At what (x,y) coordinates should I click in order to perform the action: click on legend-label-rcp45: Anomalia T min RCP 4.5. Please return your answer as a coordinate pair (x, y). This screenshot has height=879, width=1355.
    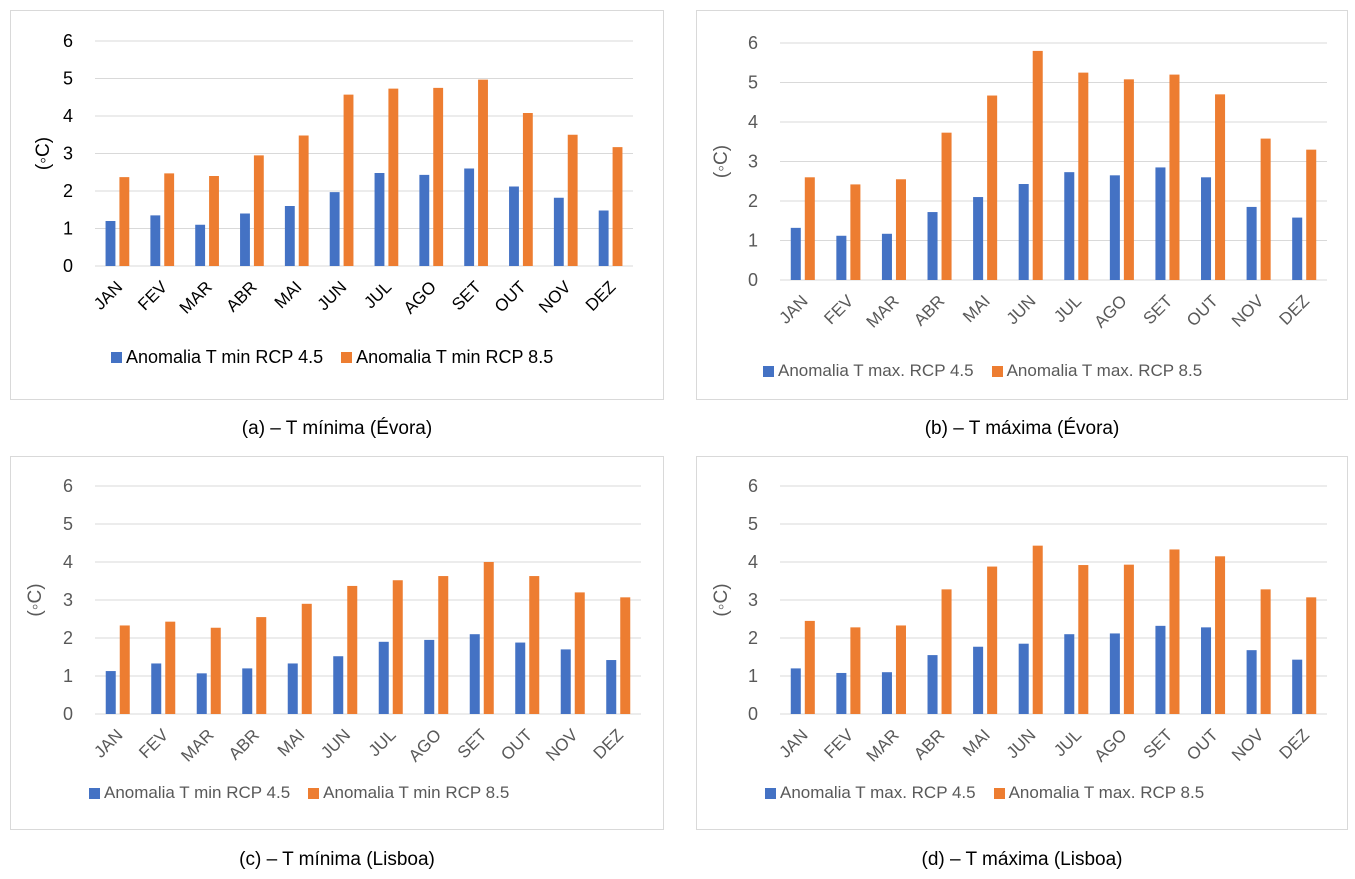
    Looking at the image, I should click on (225, 357).